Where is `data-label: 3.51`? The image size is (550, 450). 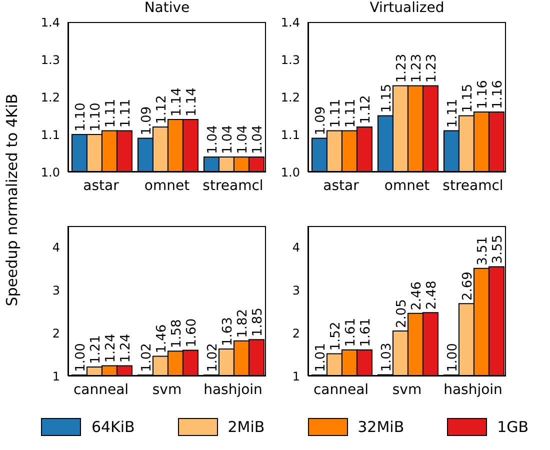
data-label: 3.51 is located at coordinates (482, 251).